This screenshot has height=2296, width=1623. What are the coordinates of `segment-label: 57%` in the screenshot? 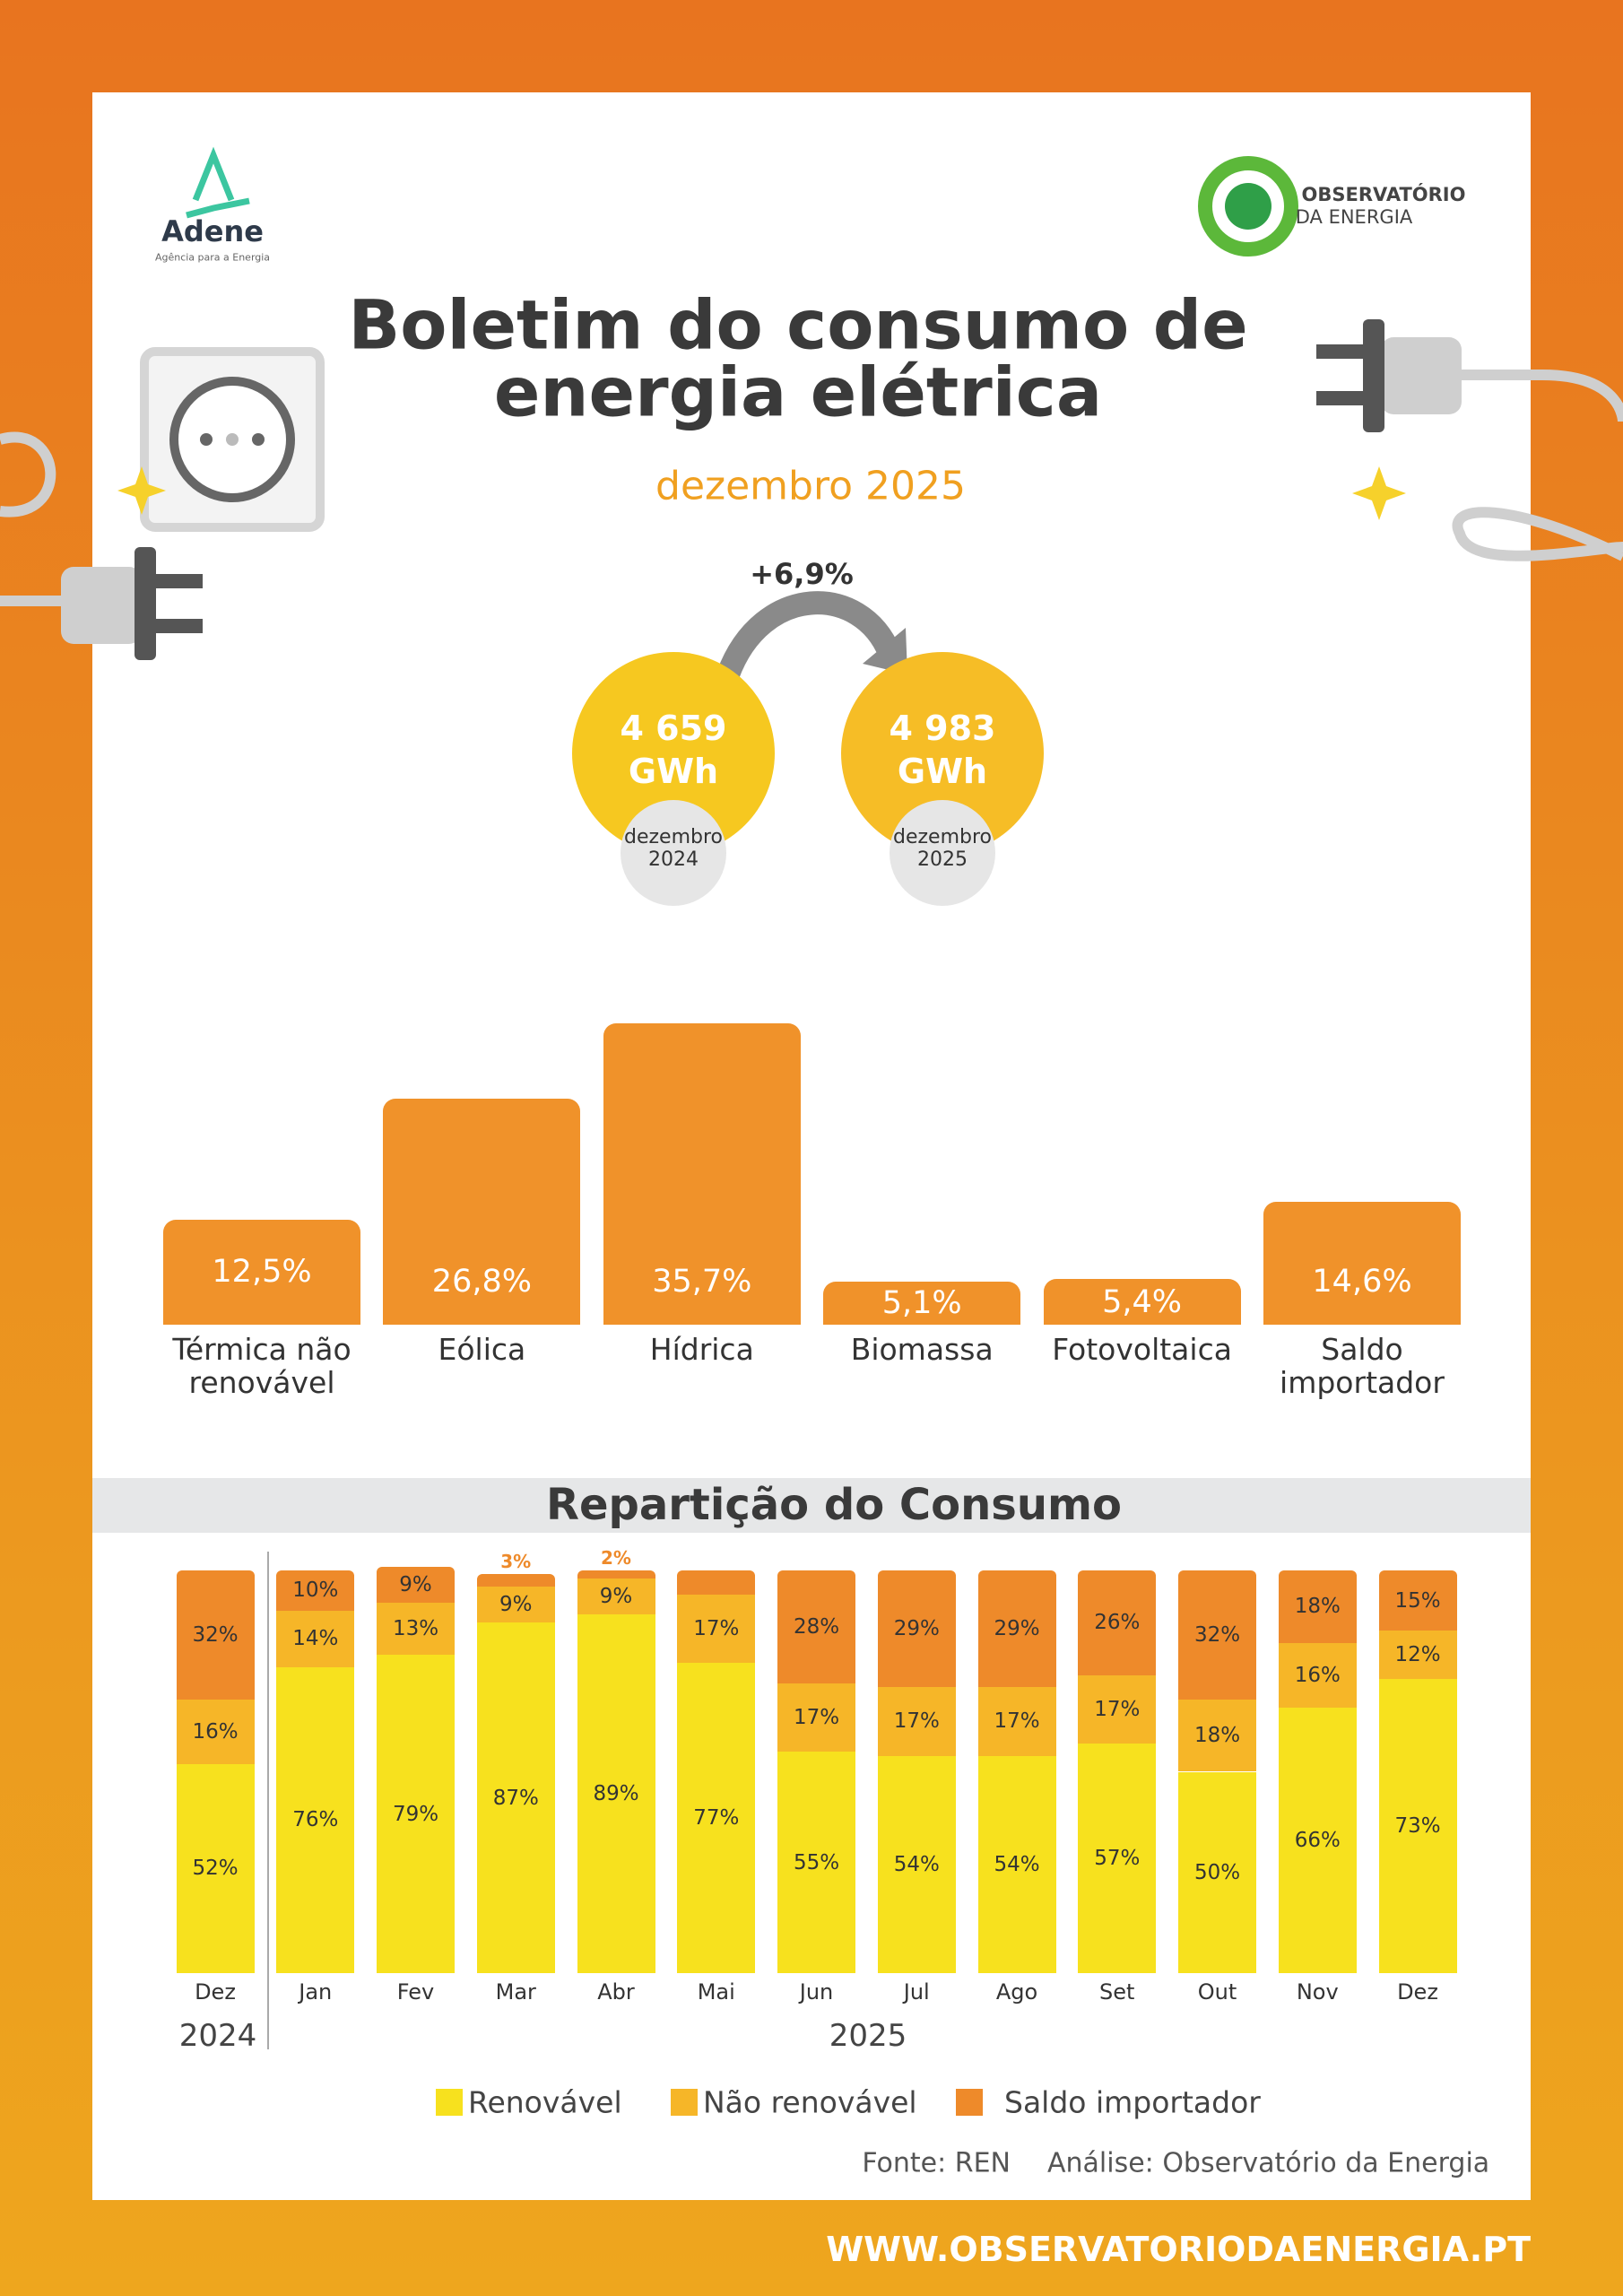 It's located at (1117, 1859).